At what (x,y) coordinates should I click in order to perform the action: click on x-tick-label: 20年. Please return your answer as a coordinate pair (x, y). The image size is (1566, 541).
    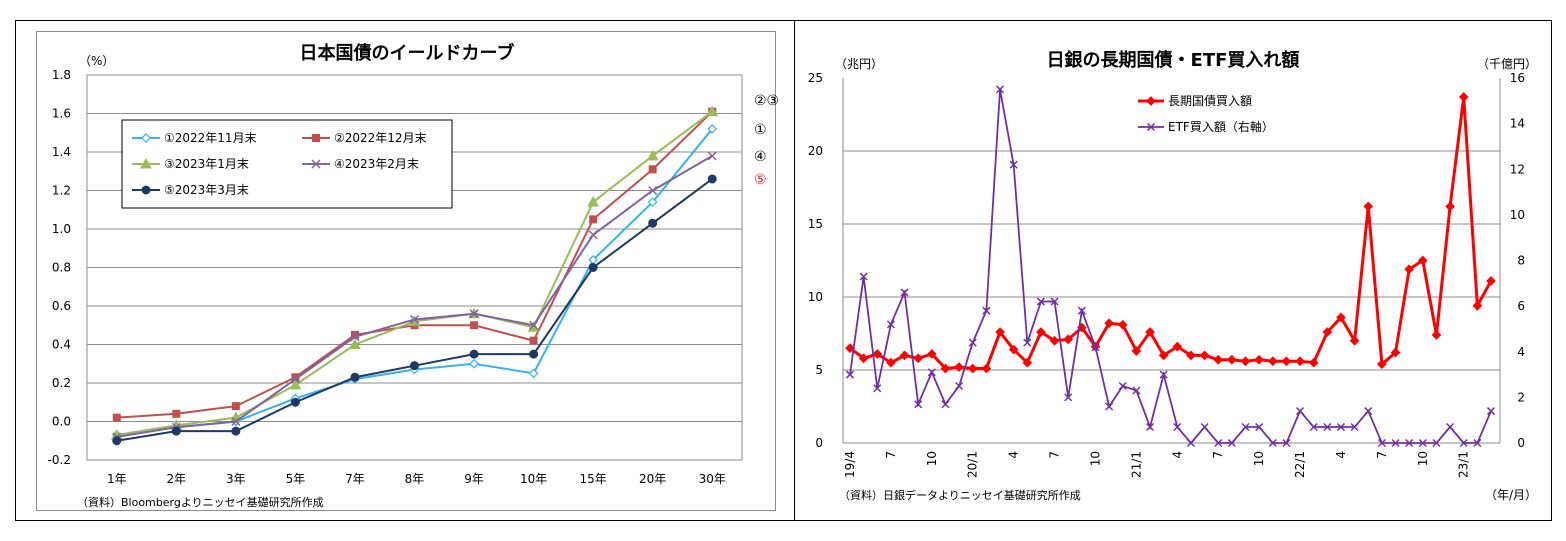
    Looking at the image, I should click on (652, 479).